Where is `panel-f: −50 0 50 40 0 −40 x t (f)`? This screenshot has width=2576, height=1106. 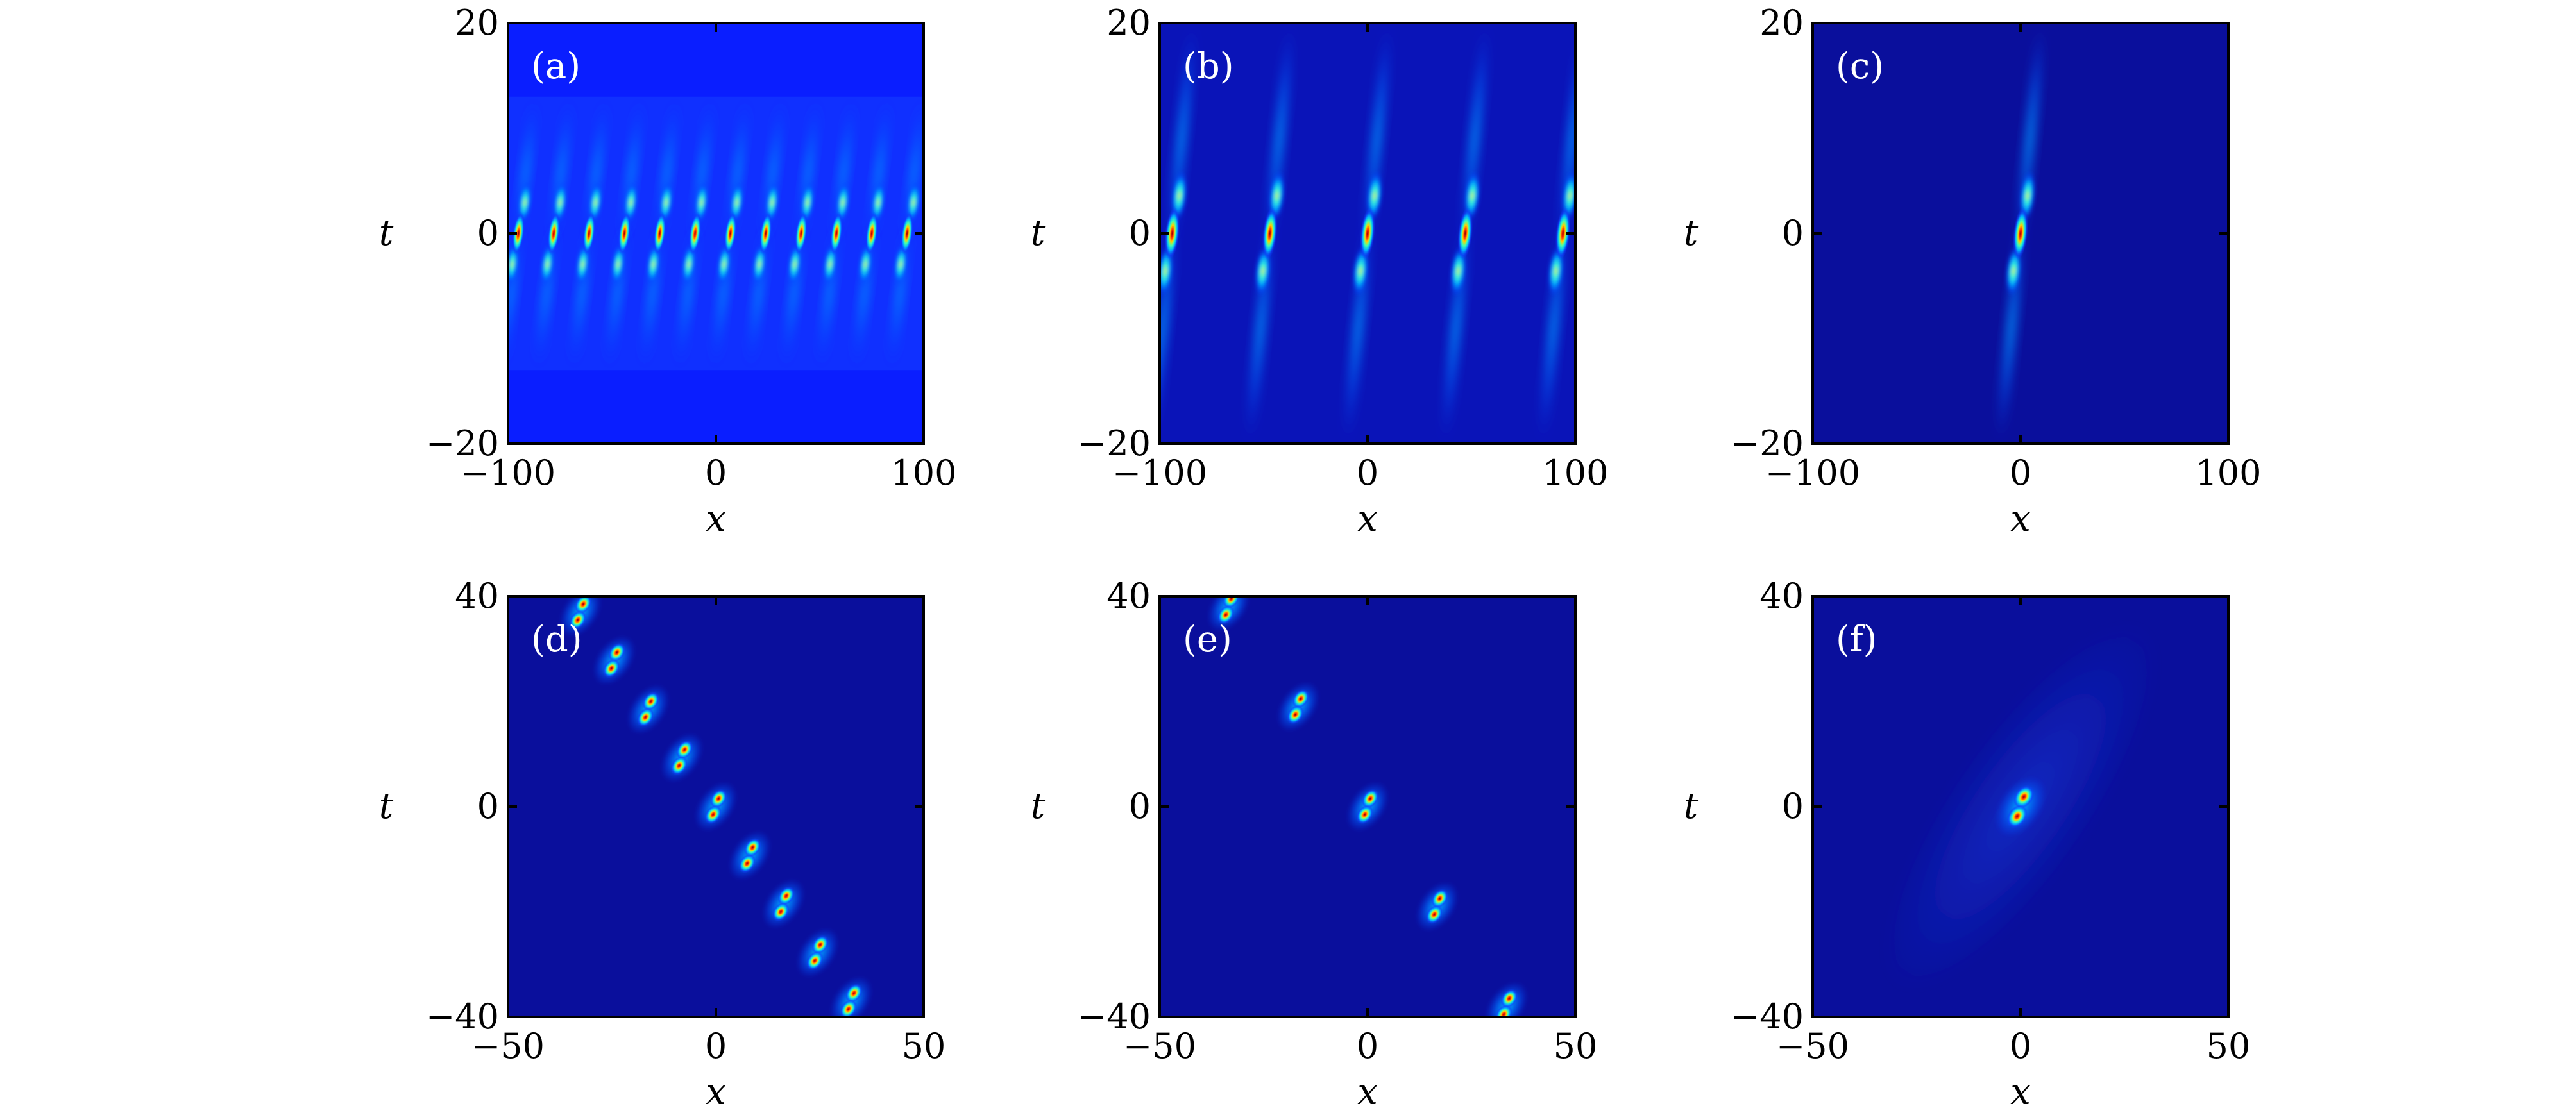
panel-f: −50 0 50 40 0 −40 x t (f) is located at coordinates (1967, 841).